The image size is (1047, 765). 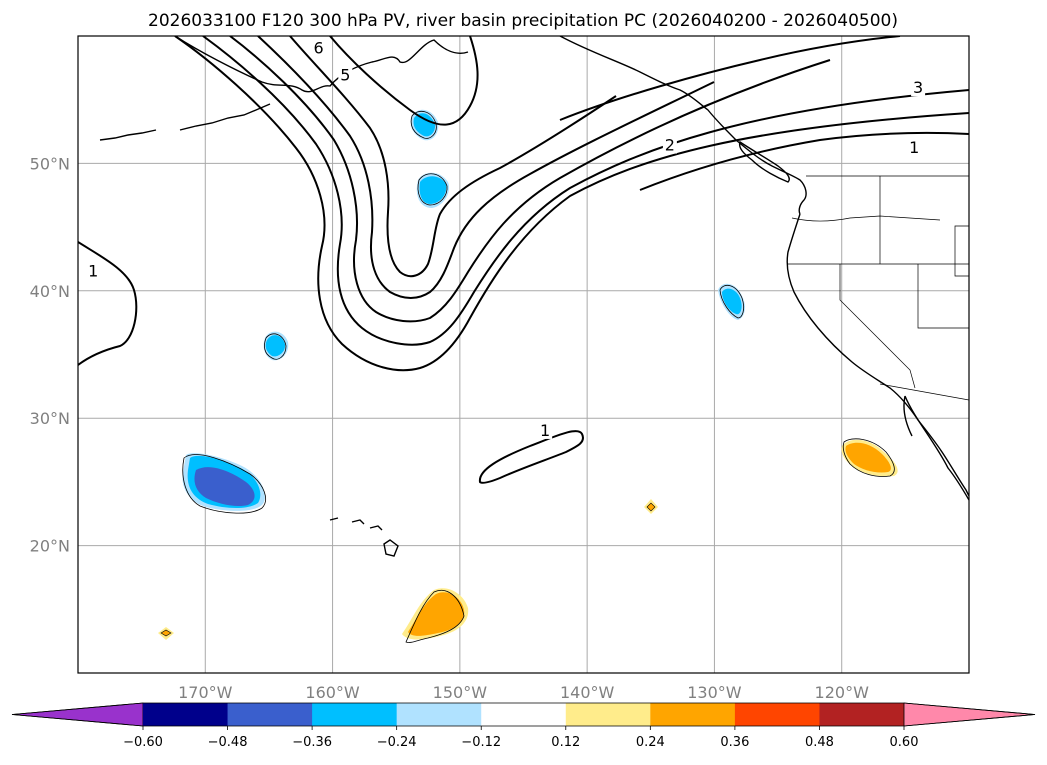 What do you see at coordinates (143, 742) in the screenshot?
I see `colorbar-tick-label: −0.60` at bounding box center [143, 742].